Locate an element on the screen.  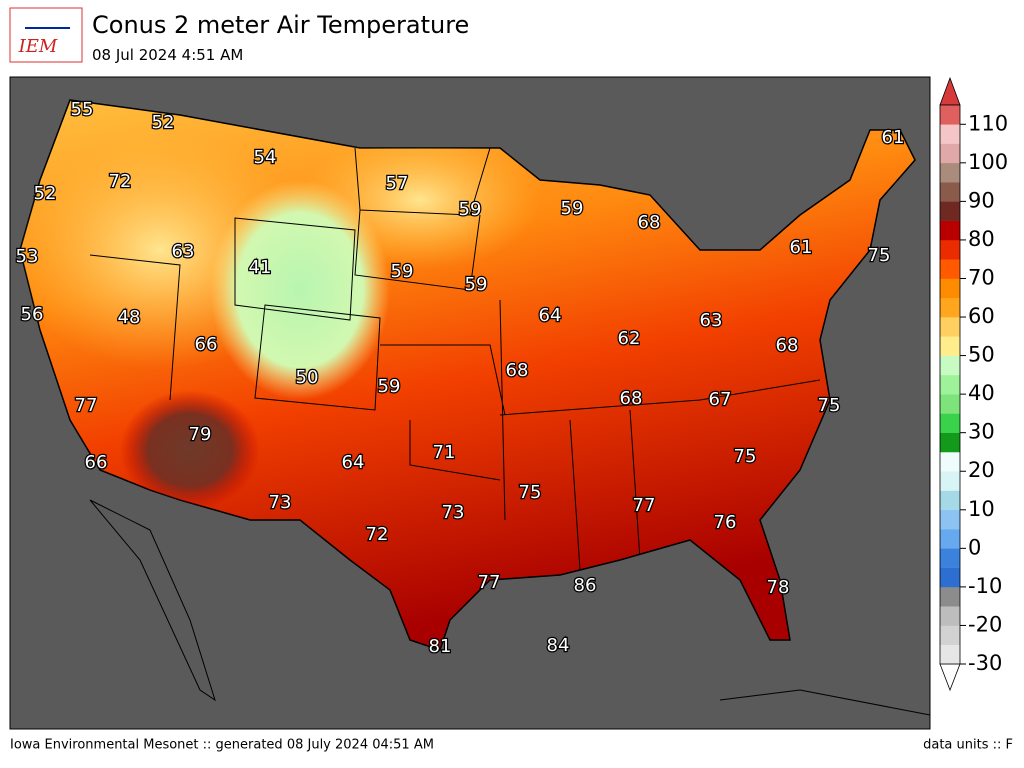
title: Conus 2 meter Air Temperature is located at coordinates (280, 25).